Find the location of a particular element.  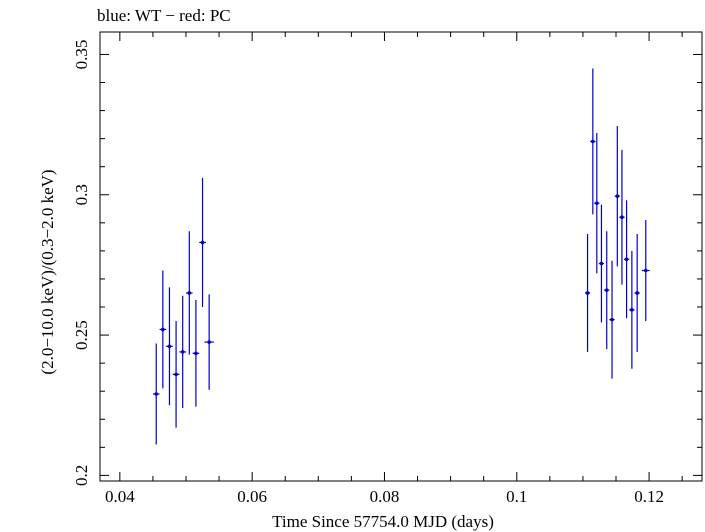

x-tick-label: 0.08 is located at coordinates (385, 496).